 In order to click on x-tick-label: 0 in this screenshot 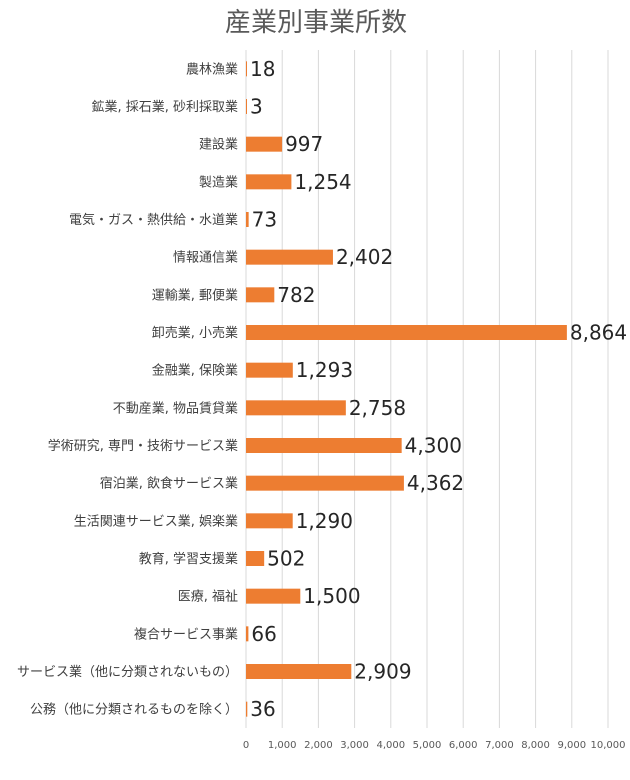, I will do `click(246, 745)`.